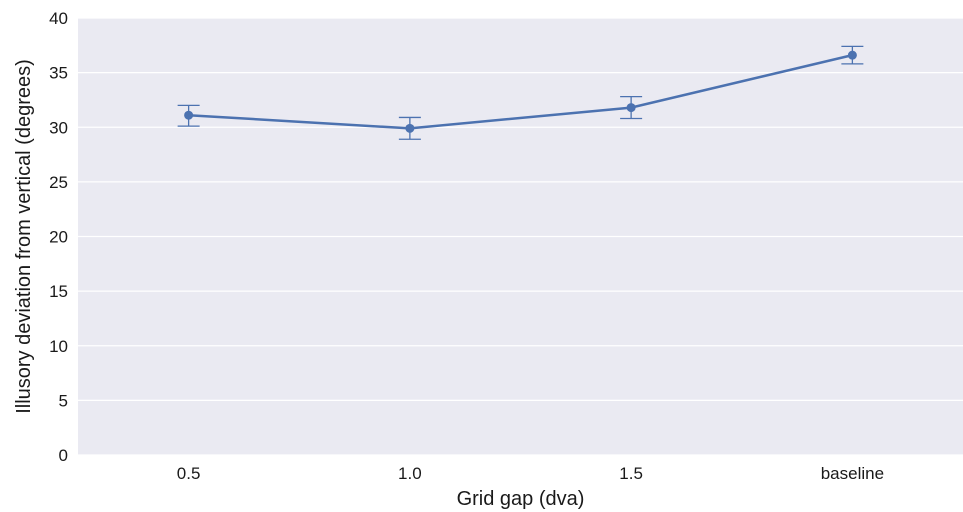  Describe the element at coordinates (58, 346) in the screenshot. I see `y-tick-label: 10` at that location.